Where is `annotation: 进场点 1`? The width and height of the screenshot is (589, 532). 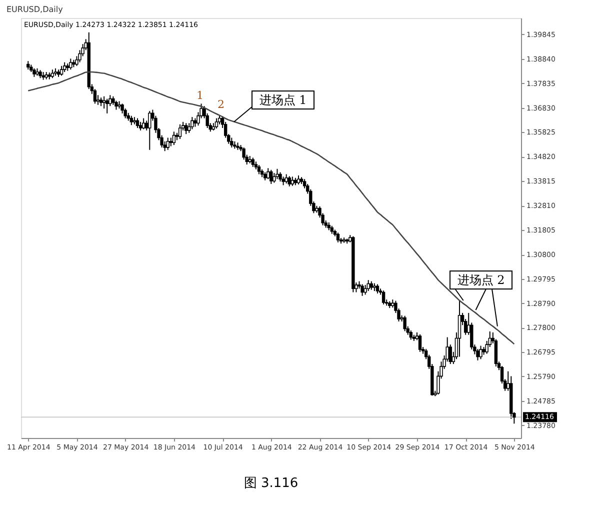 annotation: 进场点 1 is located at coordinates (283, 100).